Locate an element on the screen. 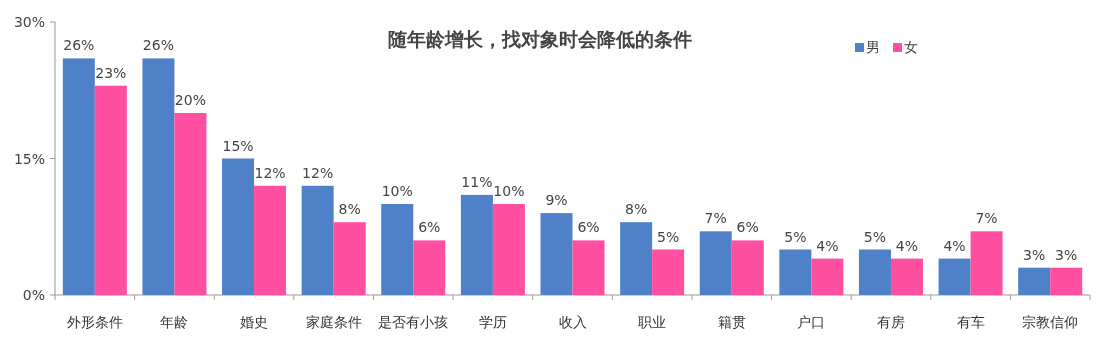 Image resolution: width=1100 pixels, height=347 pixels. x-tick-label: 宗教信仰 is located at coordinates (1050, 322).